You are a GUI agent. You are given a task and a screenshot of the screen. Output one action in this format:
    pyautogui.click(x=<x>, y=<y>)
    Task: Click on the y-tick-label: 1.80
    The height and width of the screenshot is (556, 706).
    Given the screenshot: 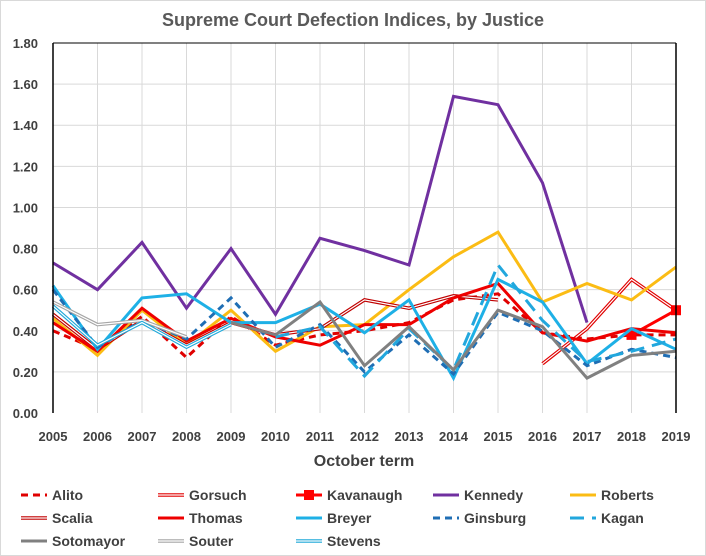 What is the action you would take?
    pyautogui.click(x=25, y=43)
    